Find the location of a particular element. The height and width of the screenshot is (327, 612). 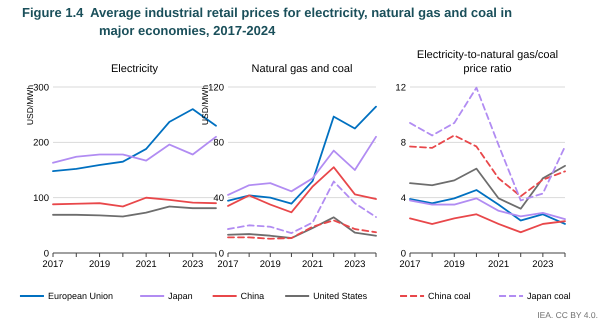

y-tick-label: 4 is located at coordinates (403, 198).